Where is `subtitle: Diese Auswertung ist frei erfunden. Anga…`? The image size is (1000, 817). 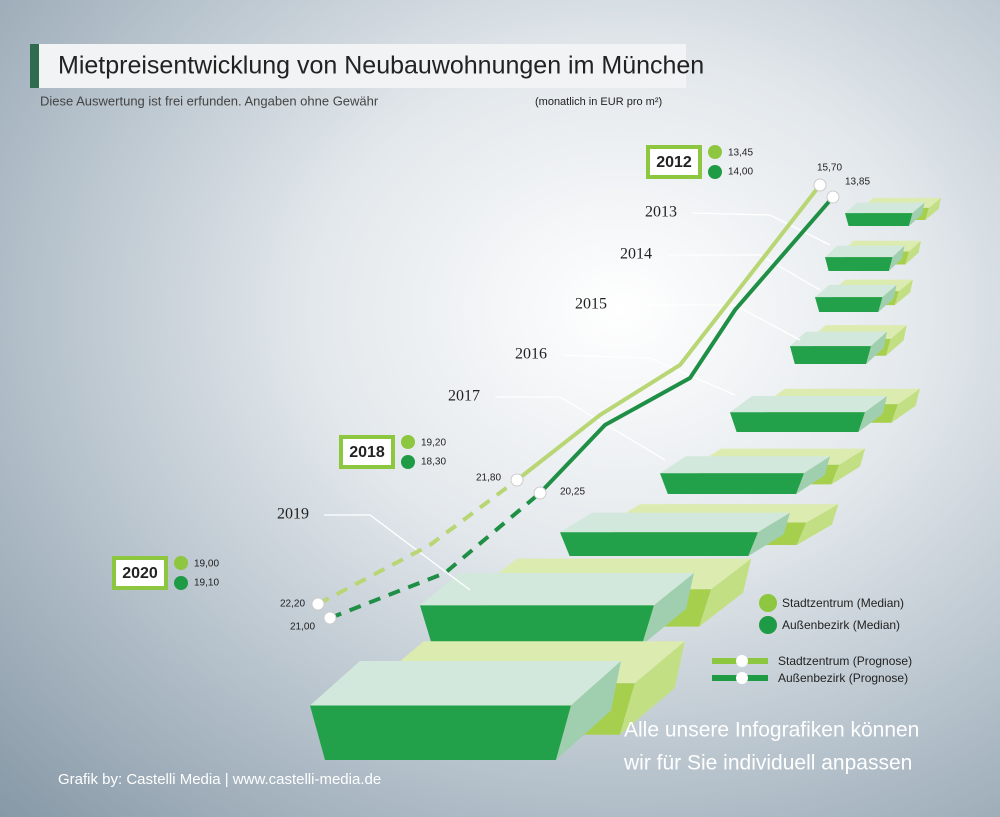
subtitle: Diese Auswertung ist frei erfunden. Anga… is located at coordinates (209, 100).